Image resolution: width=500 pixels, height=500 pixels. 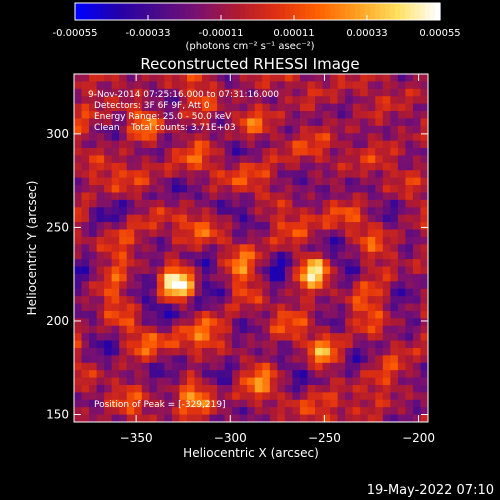 I want to click on peak-position-label: Position of Peak = [-329,219], so click(x=160, y=405).